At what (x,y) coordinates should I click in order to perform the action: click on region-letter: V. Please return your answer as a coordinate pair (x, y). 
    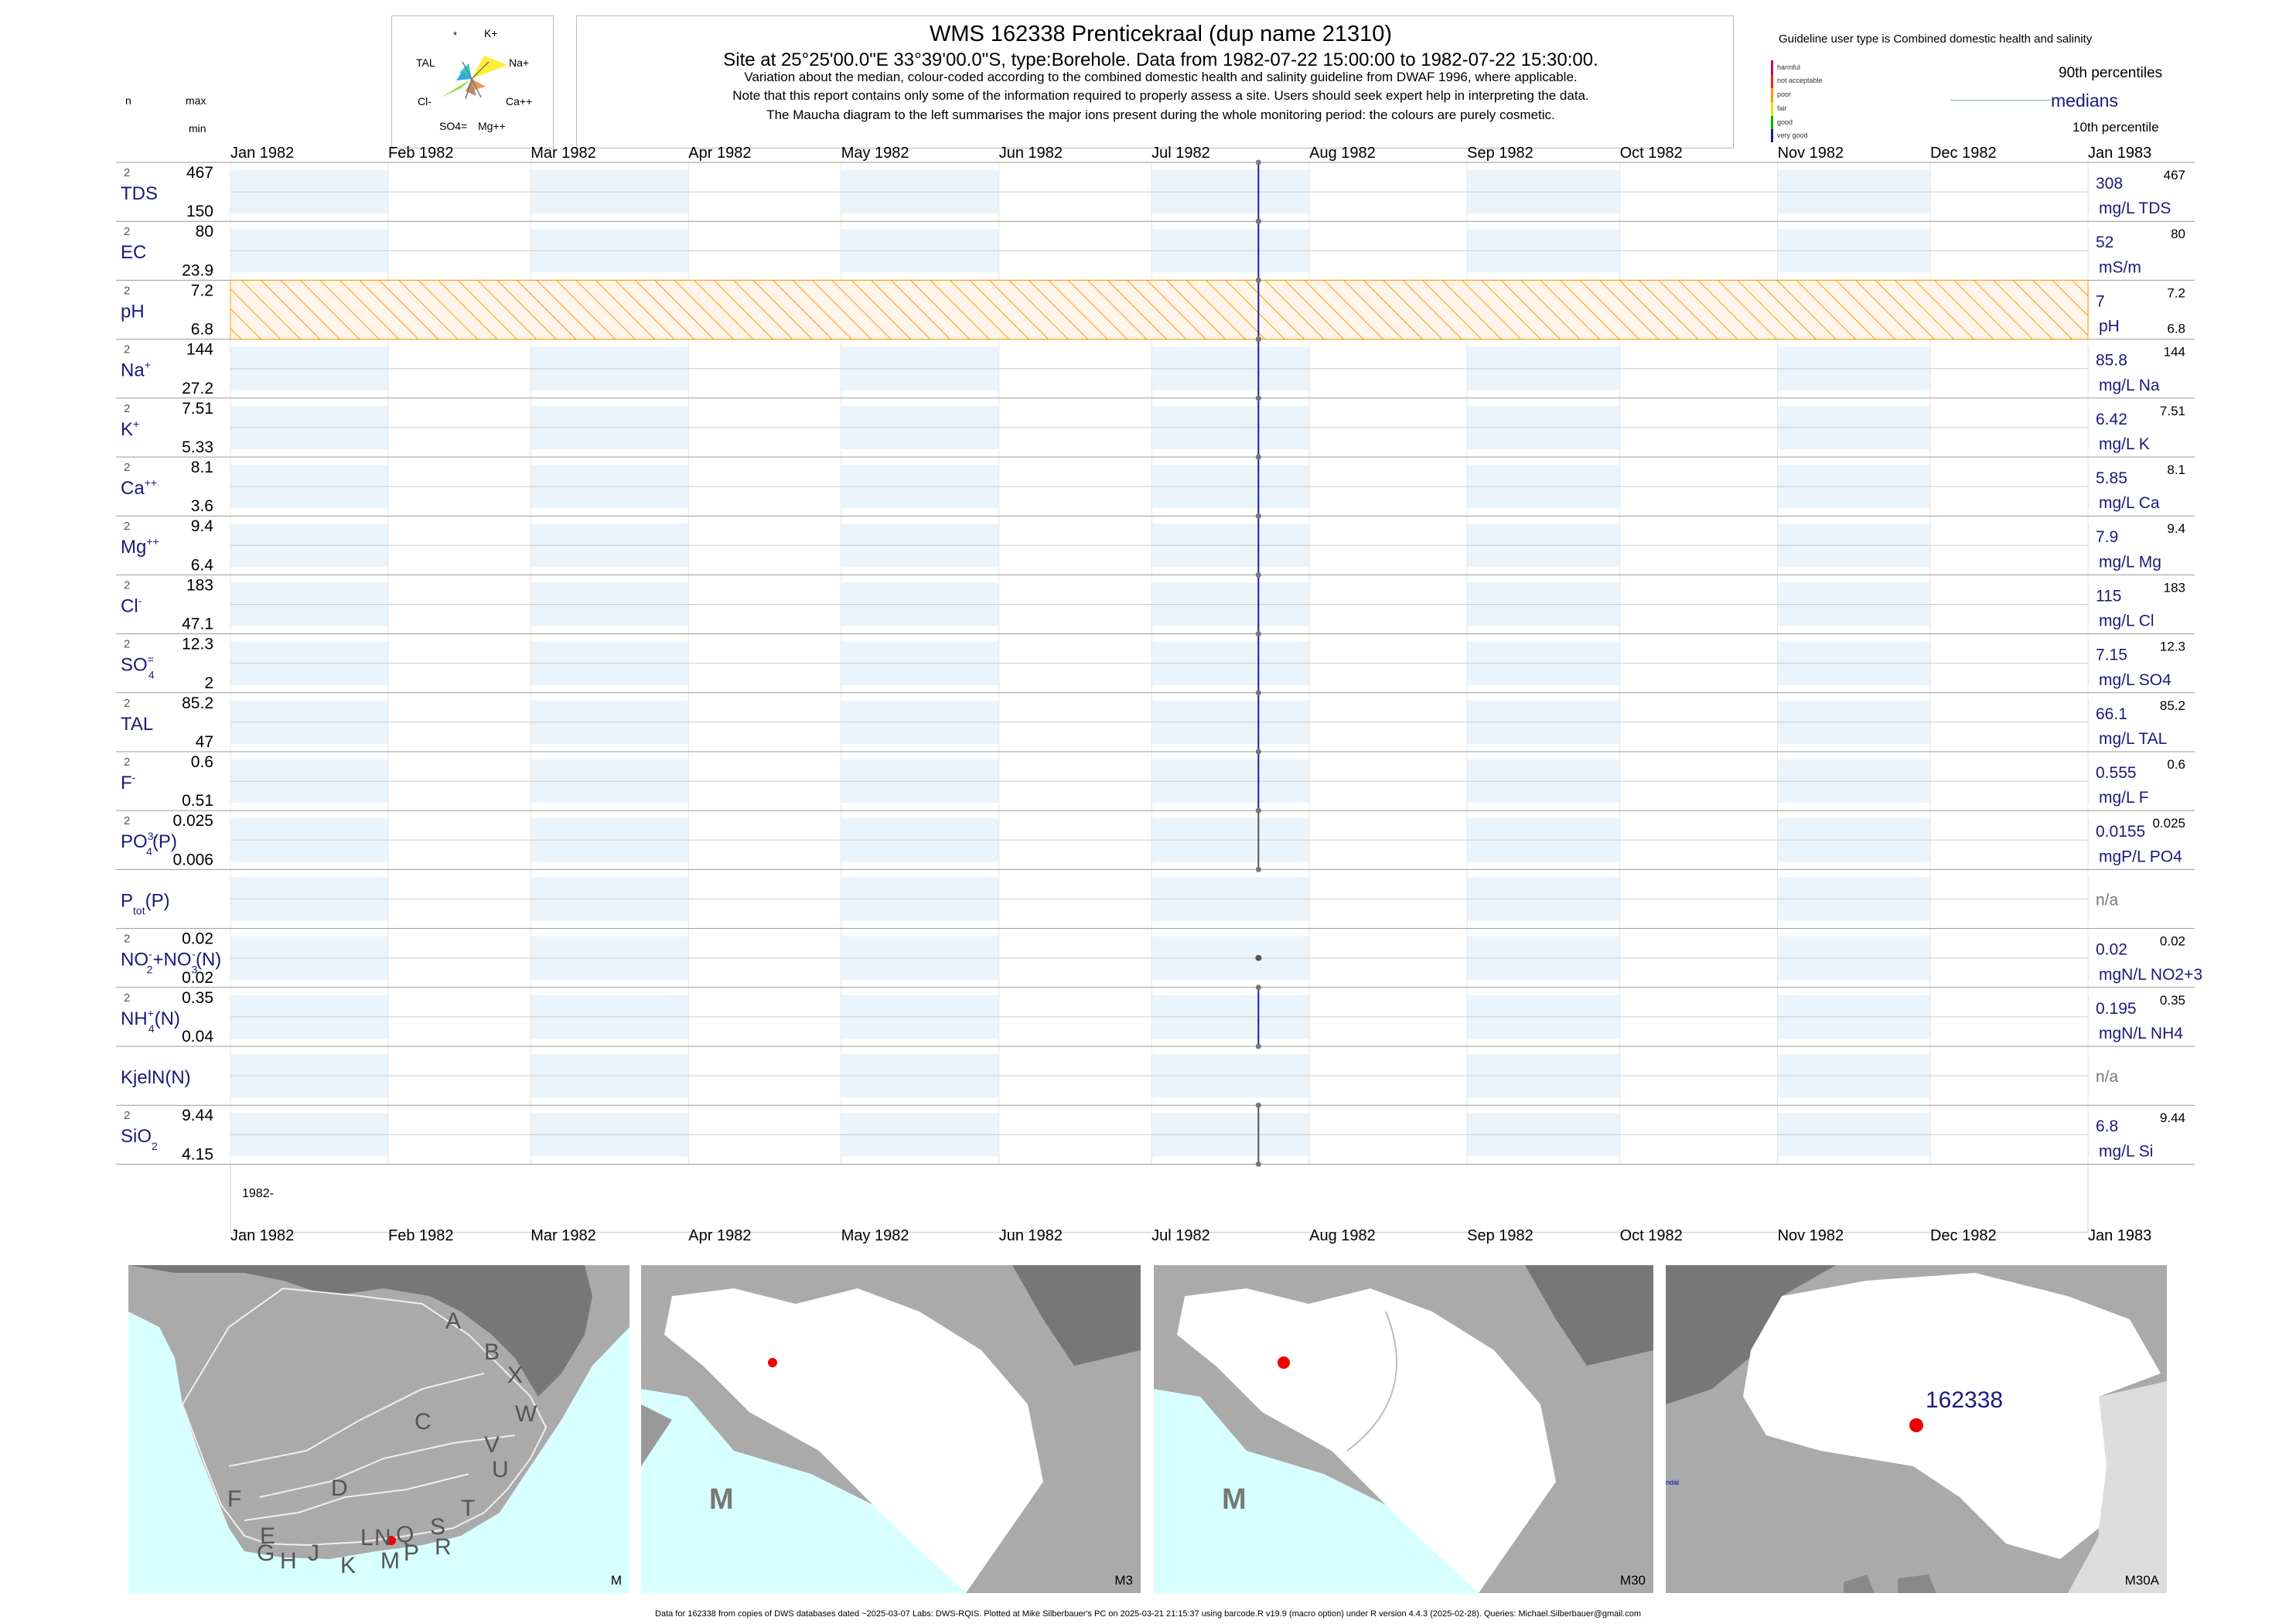
    Looking at the image, I should click on (492, 1445).